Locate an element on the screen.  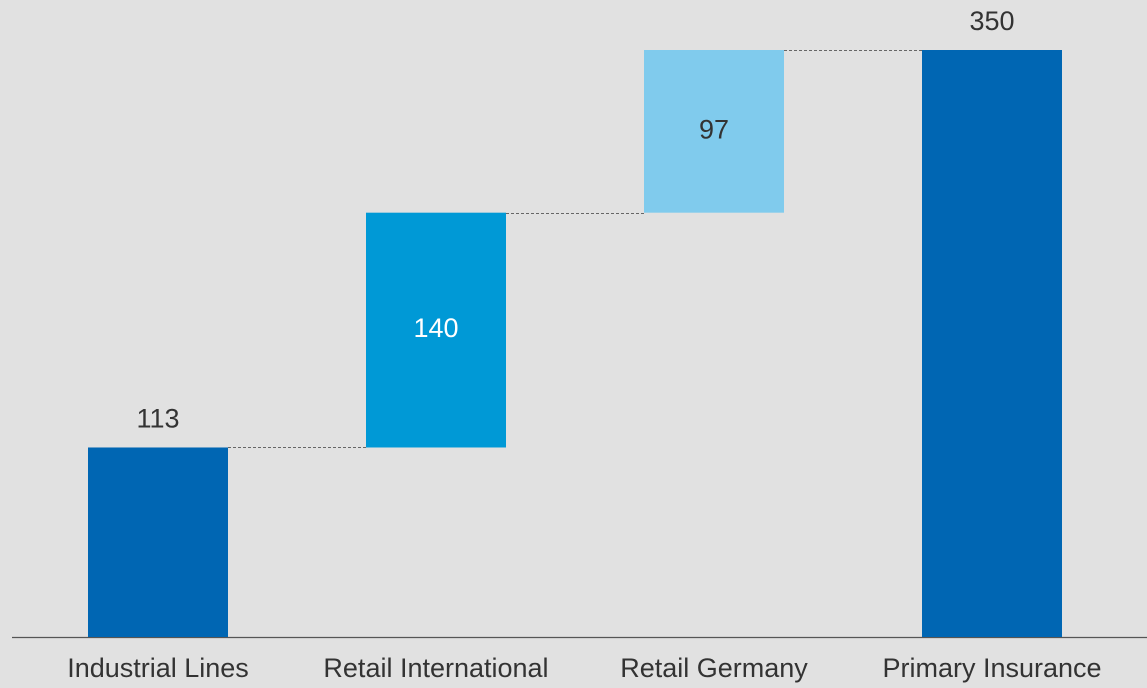
value-label: 140 is located at coordinates (435, 328).